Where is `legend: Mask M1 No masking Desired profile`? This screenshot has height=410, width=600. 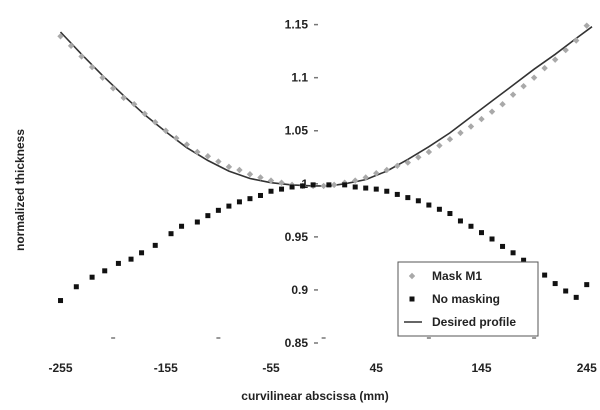 legend: Mask M1 No masking Desired profile is located at coordinates (468, 299).